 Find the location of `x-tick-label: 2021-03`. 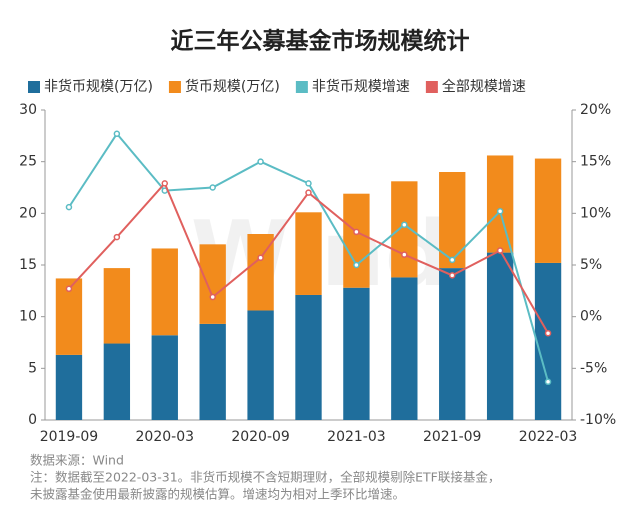

x-tick-label: 2021-03 is located at coordinates (356, 437).